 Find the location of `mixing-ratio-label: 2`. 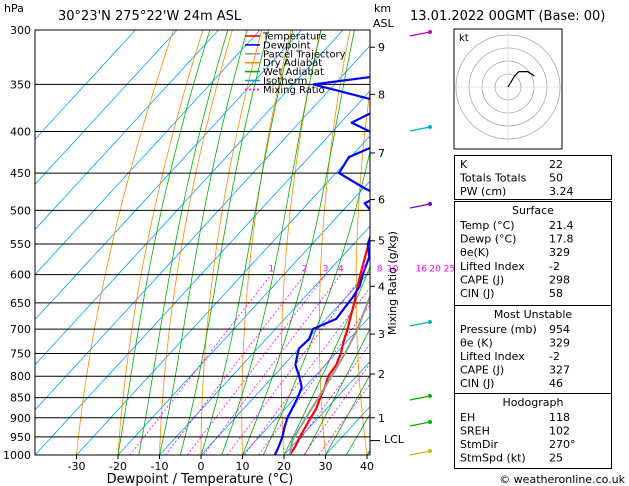

mixing-ratio-label: 2 is located at coordinates (305, 270).